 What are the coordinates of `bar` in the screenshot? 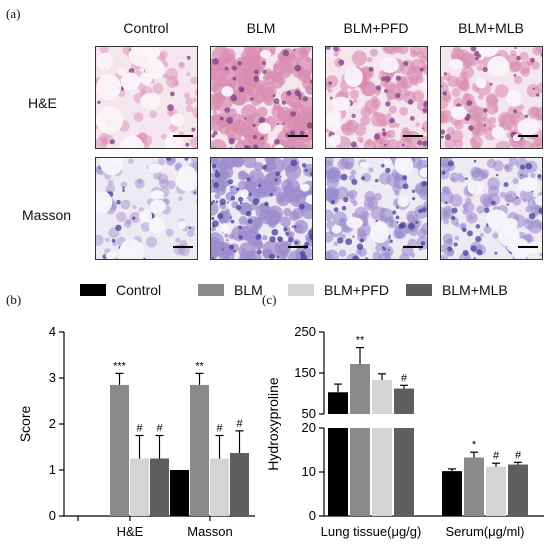 It's located at (239, 484).